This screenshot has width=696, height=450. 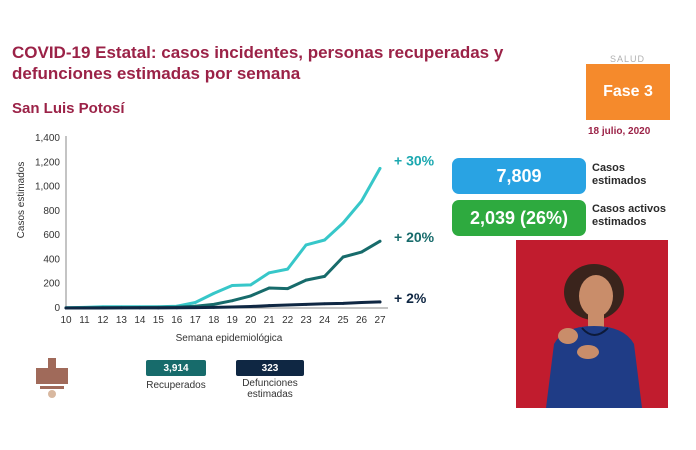 I want to click on active-cases-label-line2: estimados, so click(x=619, y=222).